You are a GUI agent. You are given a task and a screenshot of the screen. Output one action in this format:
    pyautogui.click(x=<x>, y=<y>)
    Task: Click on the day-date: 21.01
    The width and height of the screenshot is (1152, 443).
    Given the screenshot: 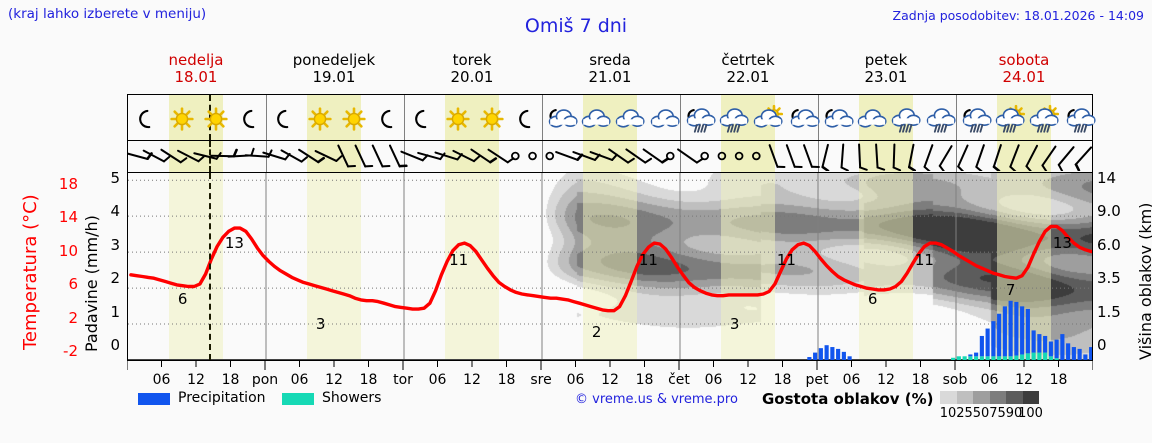 What is the action you would take?
    pyautogui.click(x=610, y=77)
    